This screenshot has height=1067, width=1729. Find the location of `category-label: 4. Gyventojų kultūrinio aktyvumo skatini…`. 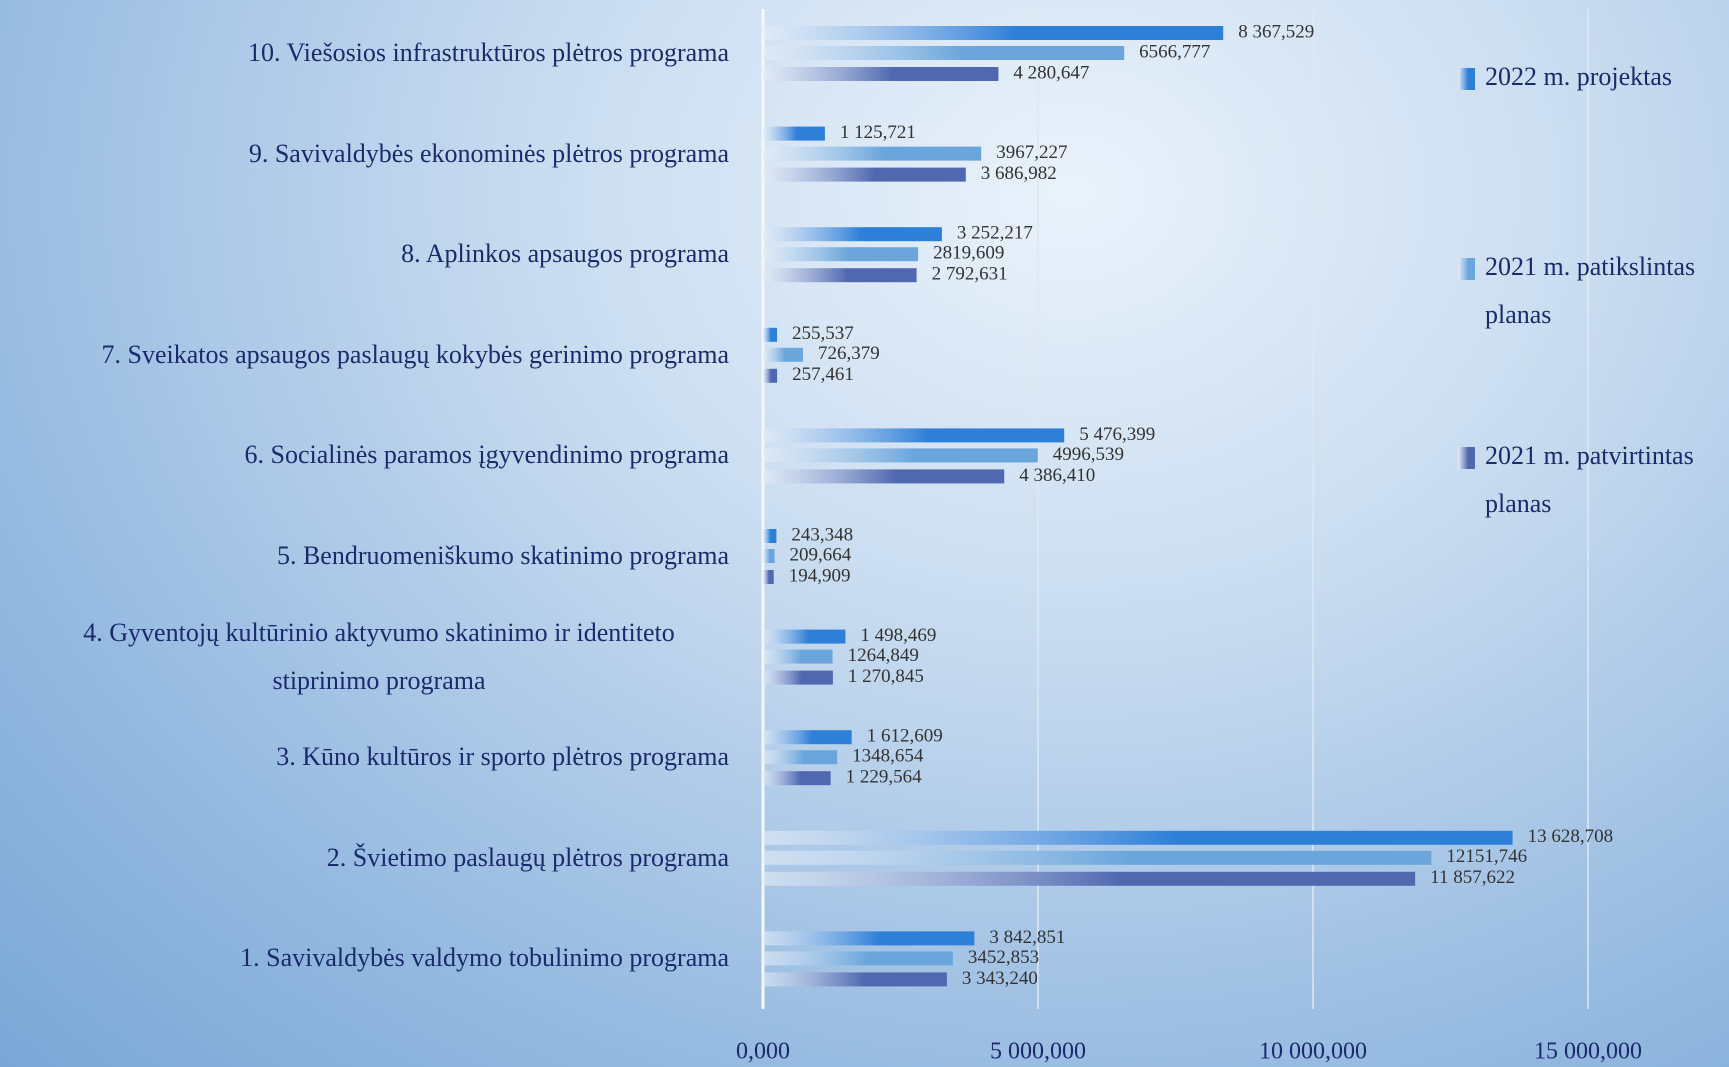

category-label: 4. Gyventojų kultūrinio aktyvumo skatini… is located at coordinates (379, 656).